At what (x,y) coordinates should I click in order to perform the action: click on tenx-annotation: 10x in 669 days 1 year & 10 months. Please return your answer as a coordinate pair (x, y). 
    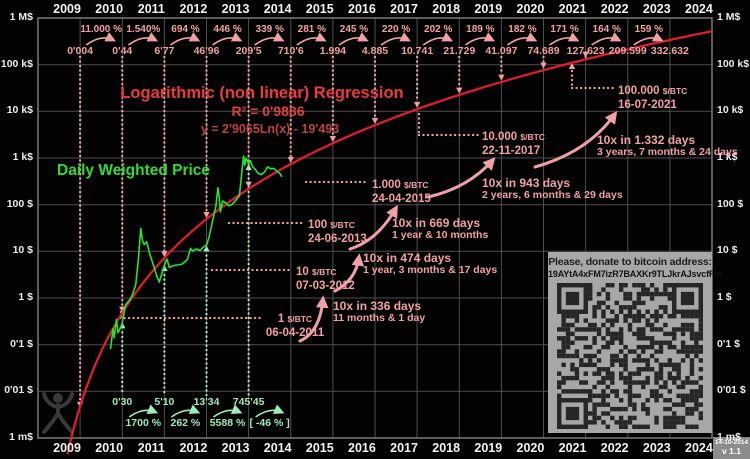
    Looking at the image, I should click on (440, 228).